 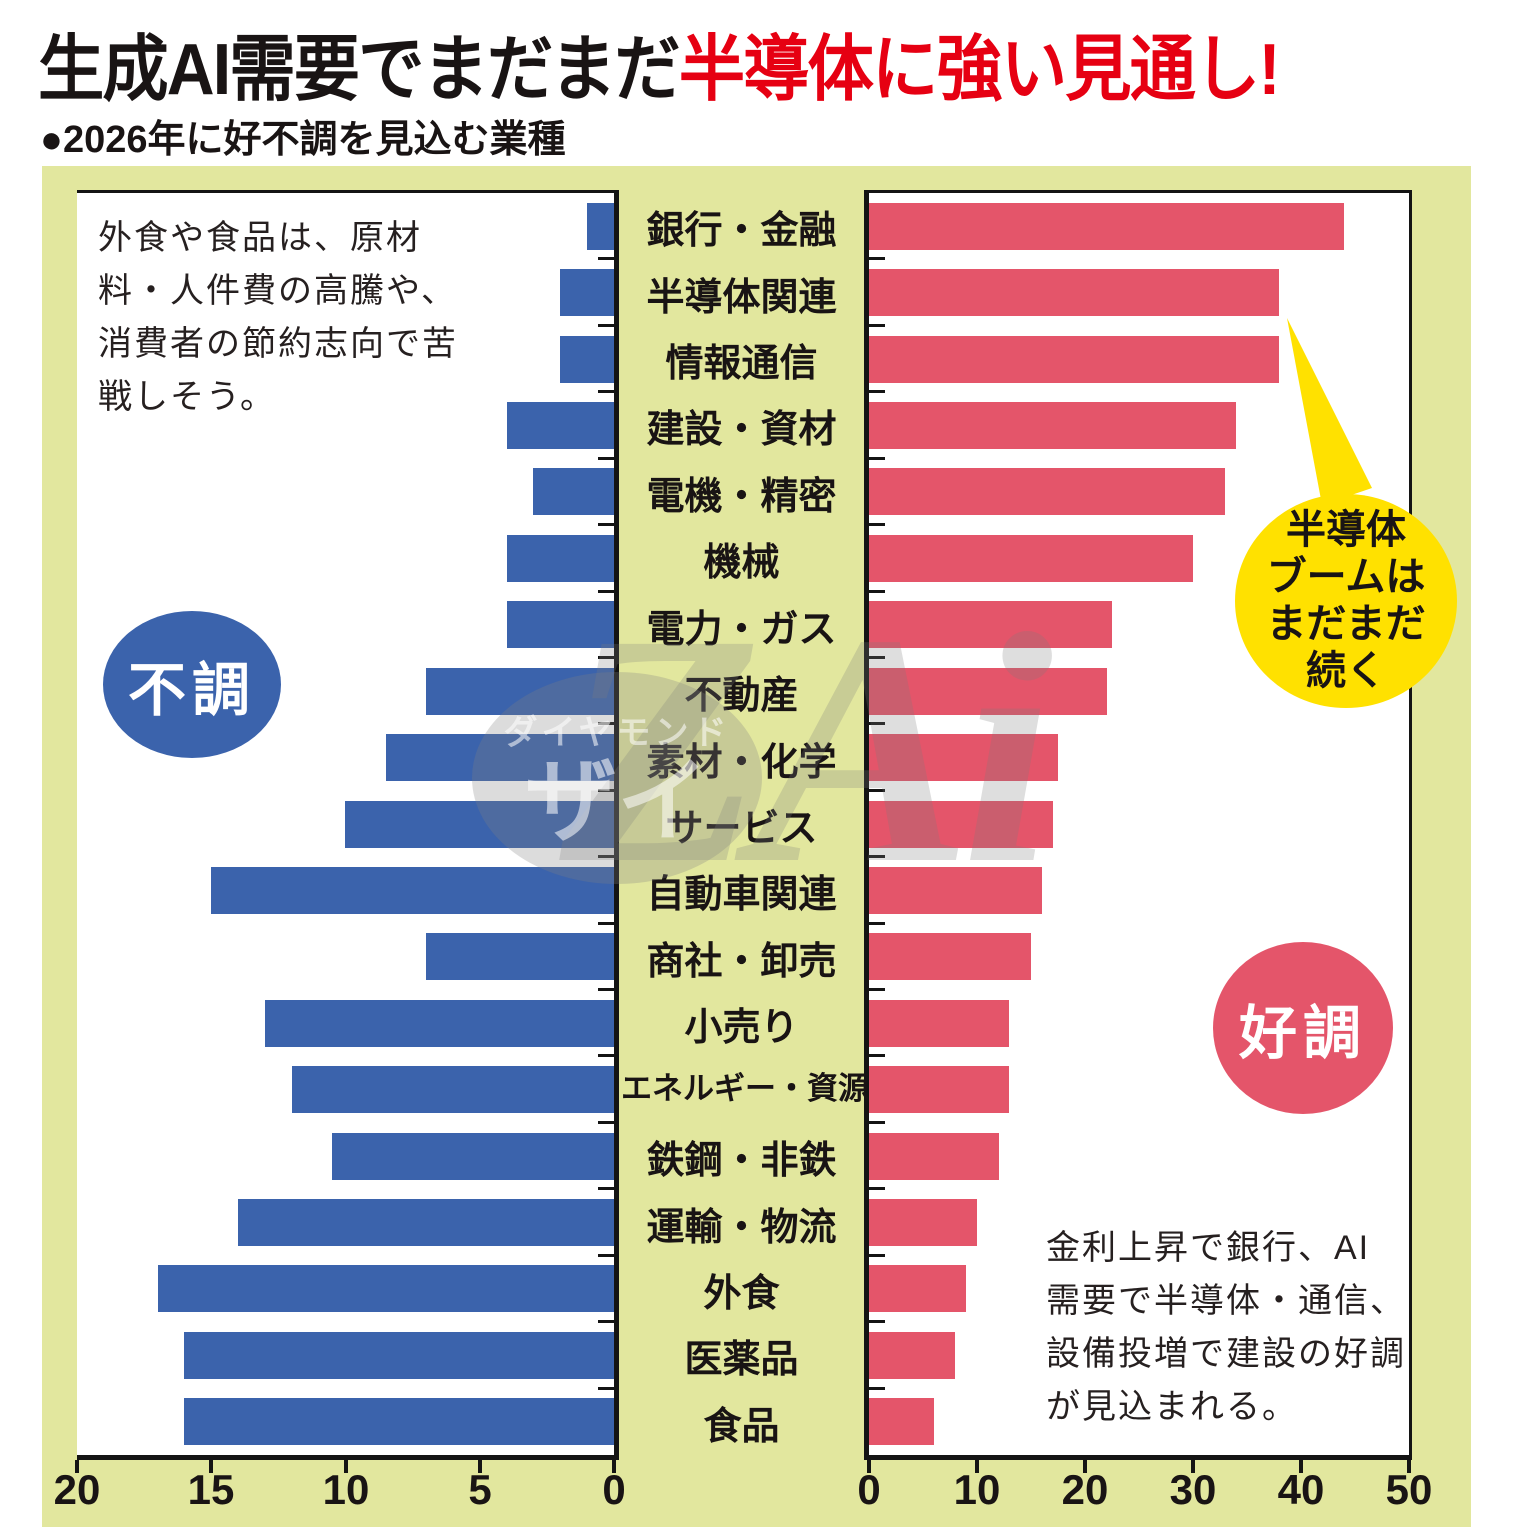 I want to click on axis-tick-label: 15, so click(x=211, y=1489).